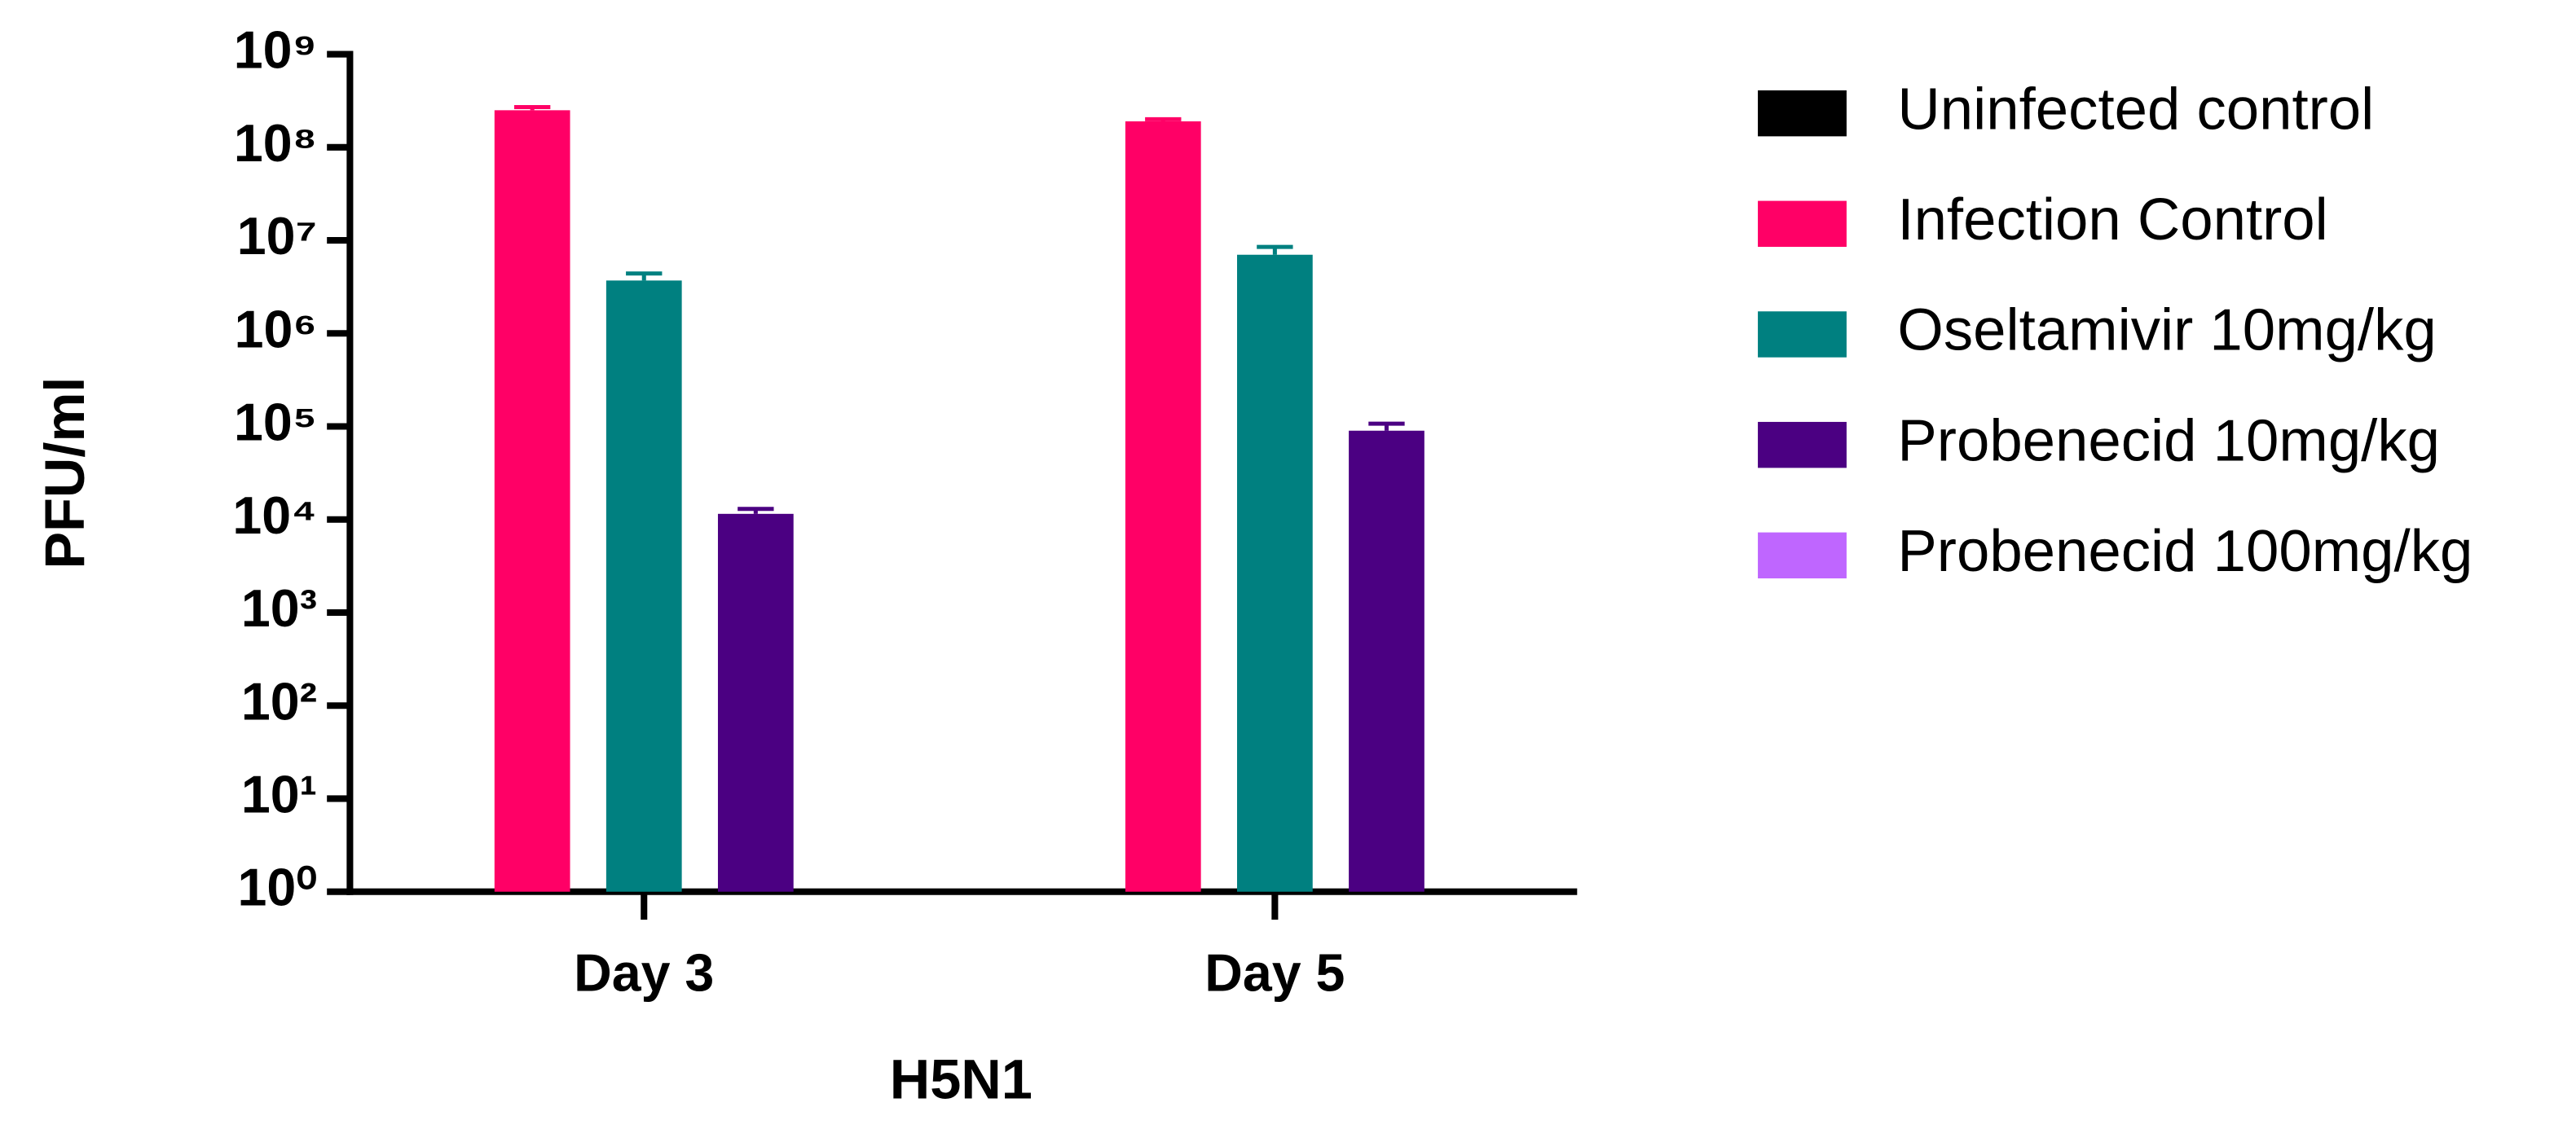 This screenshot has height=1129, width=2576. What do you see at coordinates (2112, 220) in the screenshot?
I see `legend-label: Infection Control` at bounding box center [2112, 220].